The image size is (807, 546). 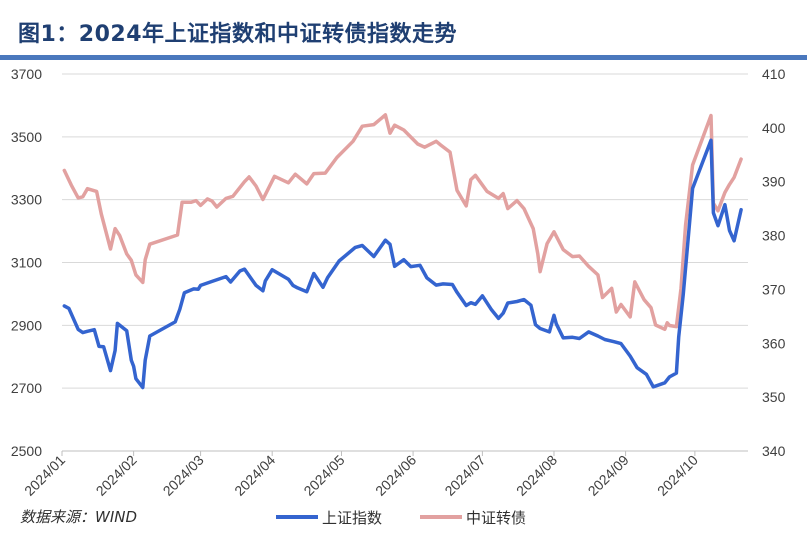 I want to click on x-tick-label: 2024/10, so click(x=677, y=475).